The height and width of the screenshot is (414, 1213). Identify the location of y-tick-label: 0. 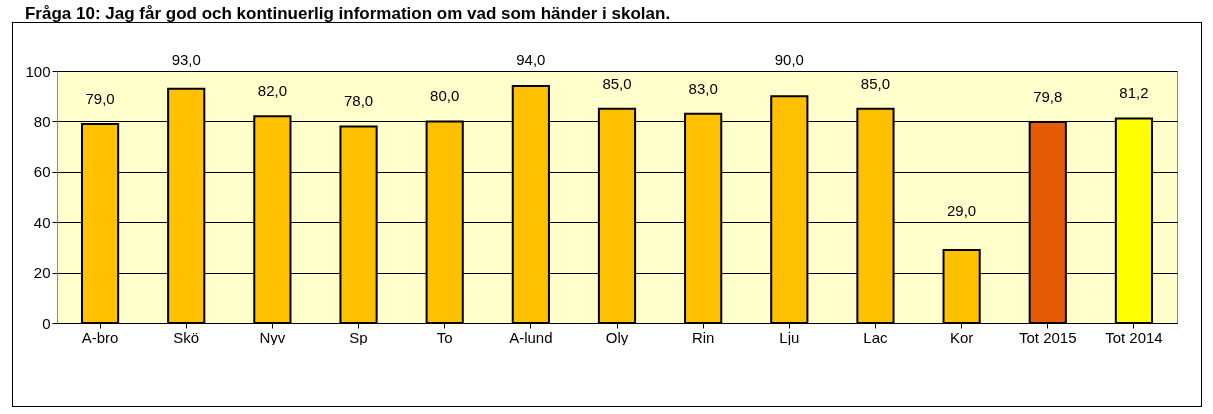
(46, 323).